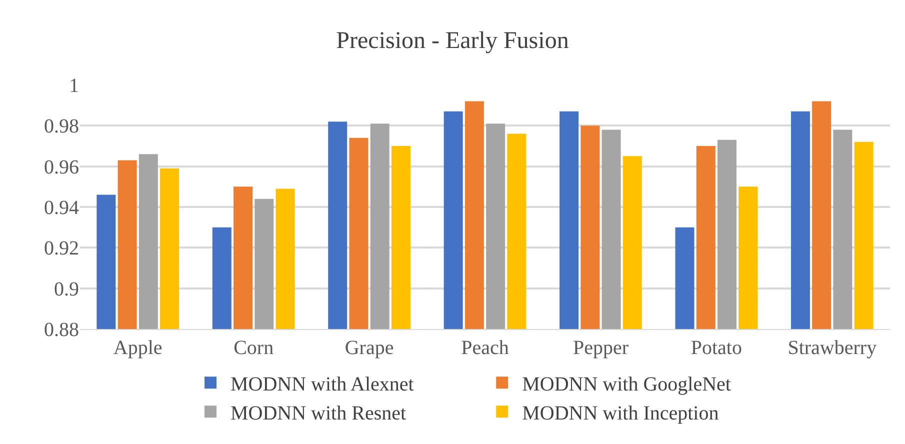 The width and height of the screenshot is (905, 444). I want to click on legend-label: MODNN with GoogleNet, so click(627, 384).